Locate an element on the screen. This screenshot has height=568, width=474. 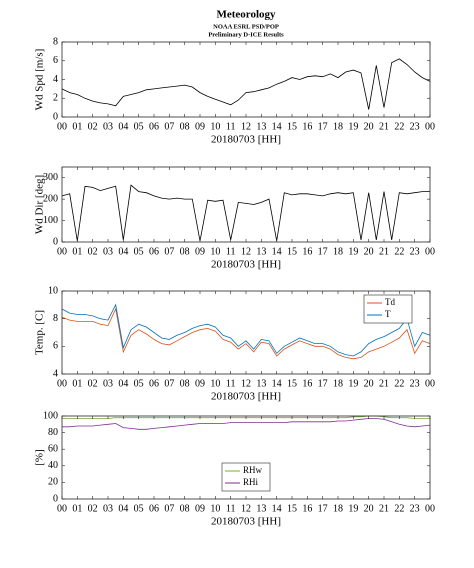
y-axis-label: Temp. [C] is located at coordinates (40, 332).